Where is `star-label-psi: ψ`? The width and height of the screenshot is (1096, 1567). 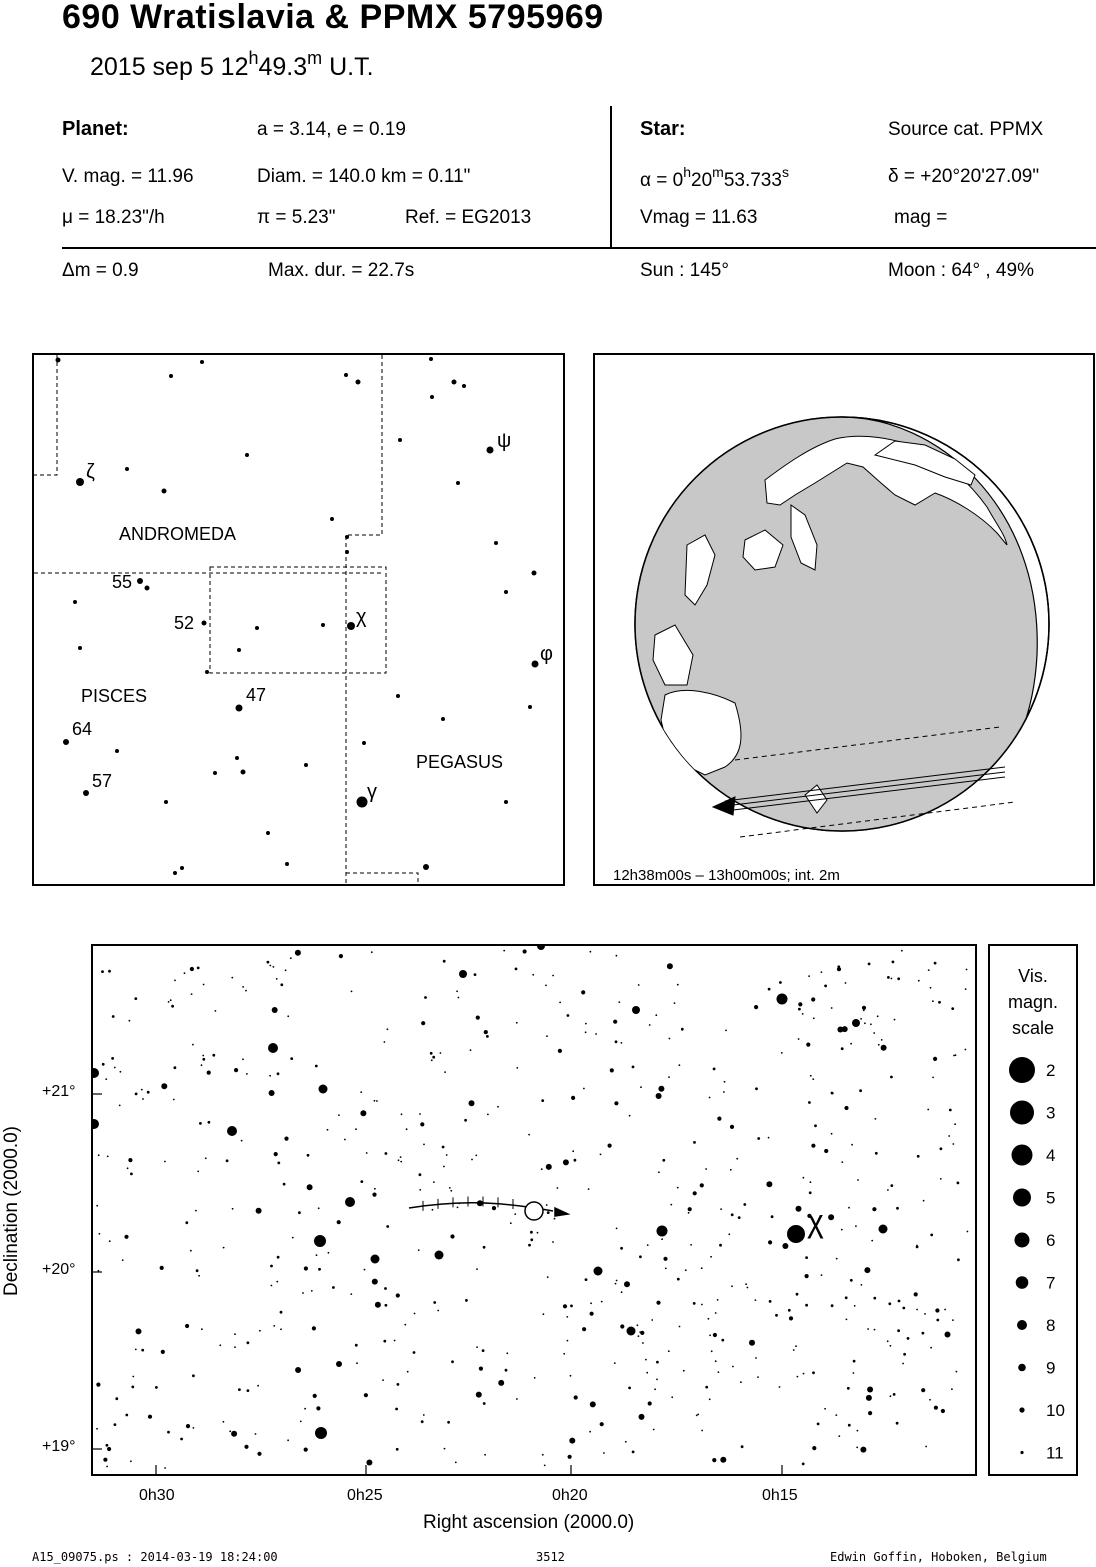 star-label-psi: ψ is located at coordinates (504, 441).